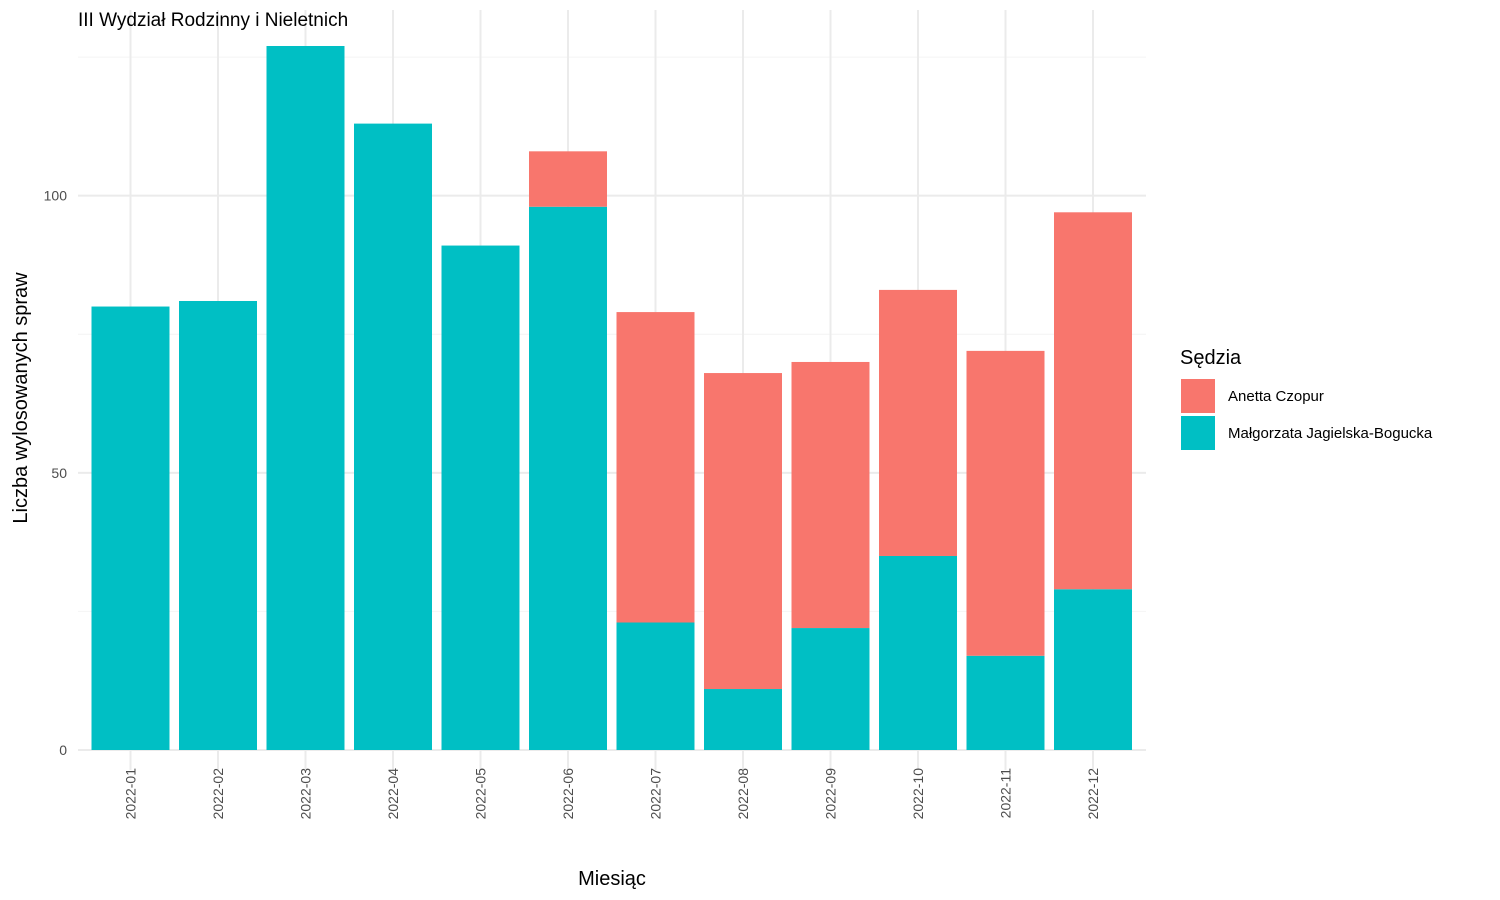 This screenshot has width=1500, height=900. What do you see at coordinates (393, 794) in the screenshot?
I see `x-tick-label: 2022-04` at bounding box center [393, 794].